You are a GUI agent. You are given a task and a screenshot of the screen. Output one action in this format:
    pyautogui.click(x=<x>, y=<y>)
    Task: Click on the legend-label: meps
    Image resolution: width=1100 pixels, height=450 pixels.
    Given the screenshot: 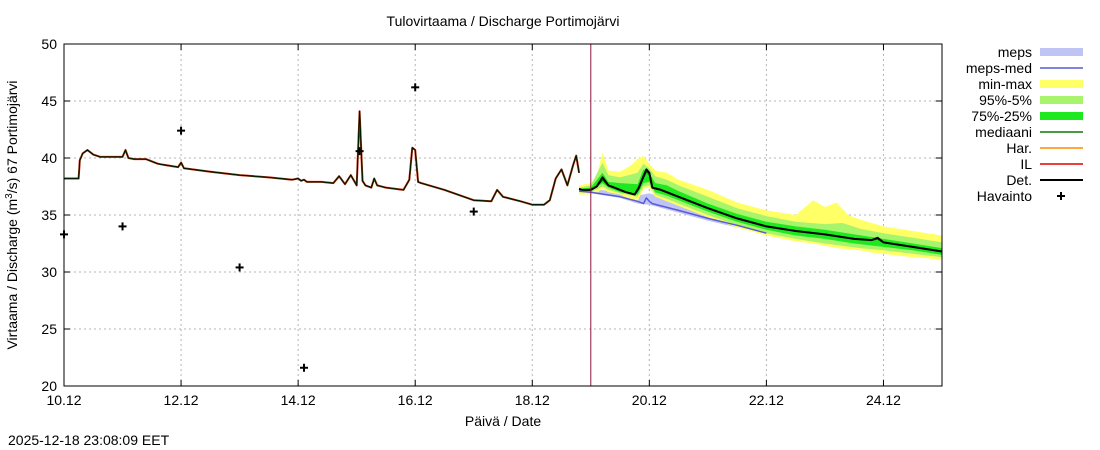 What is the action you would take?
    pyautogui.click(x=1015, y=52)
    